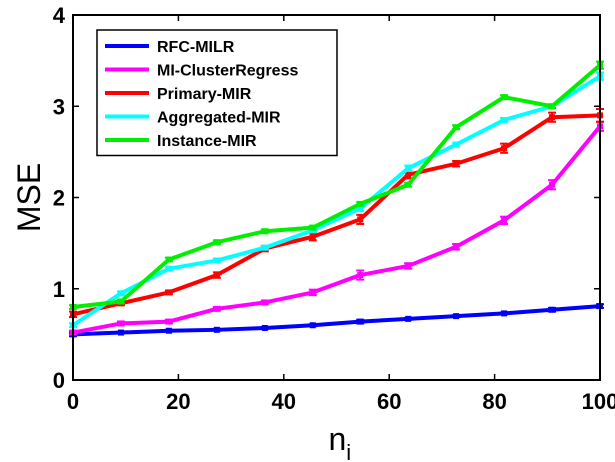  Describe the element at coordinates (227, 71) in the screenshot. I see `legend-label: MI-ClusterRegress` at that location.